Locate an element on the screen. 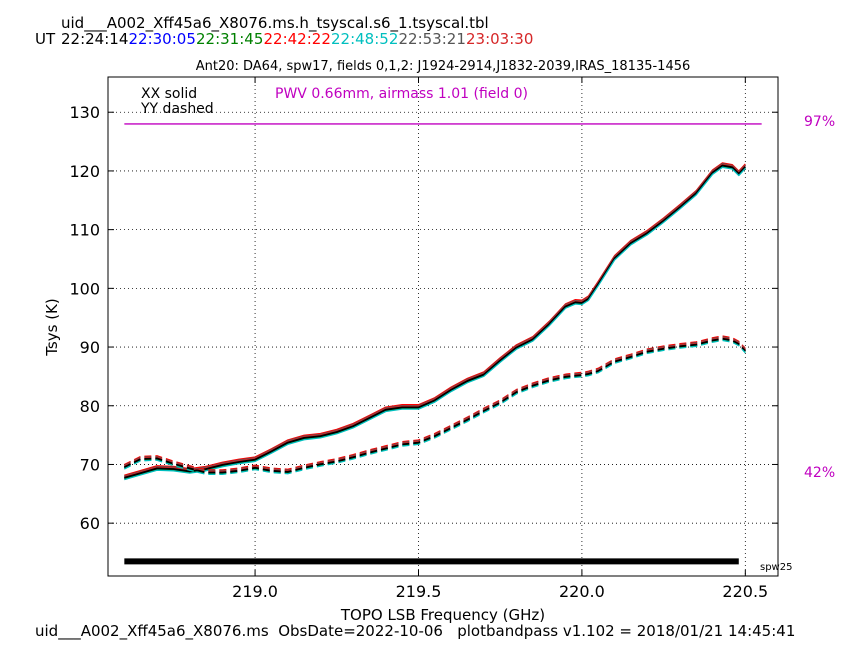 This screenshot has height=648, width=864. y-tick-label-1: 70 is located at coordinates (90, 464).